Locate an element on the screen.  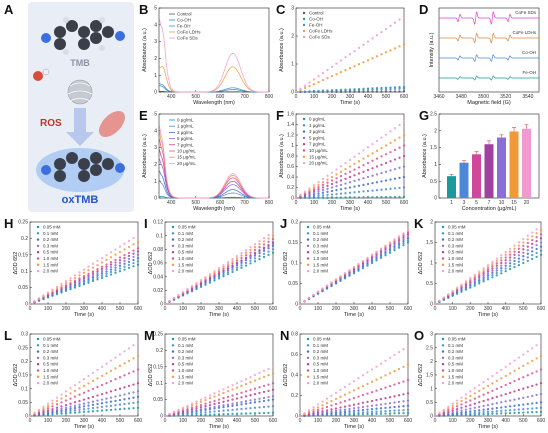
down-arrow-icon is located at coordinates (80, 127).